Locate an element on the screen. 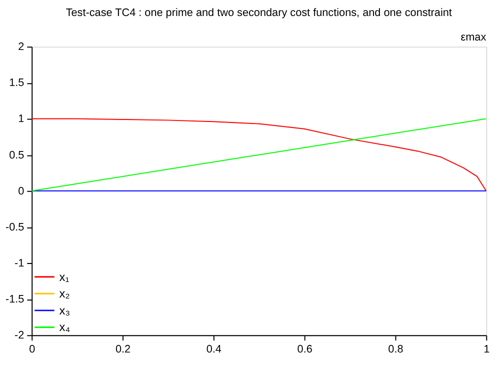 This screenshot has width=498, height=371. legend-label: x₂ is located at coordinates (64, 293).